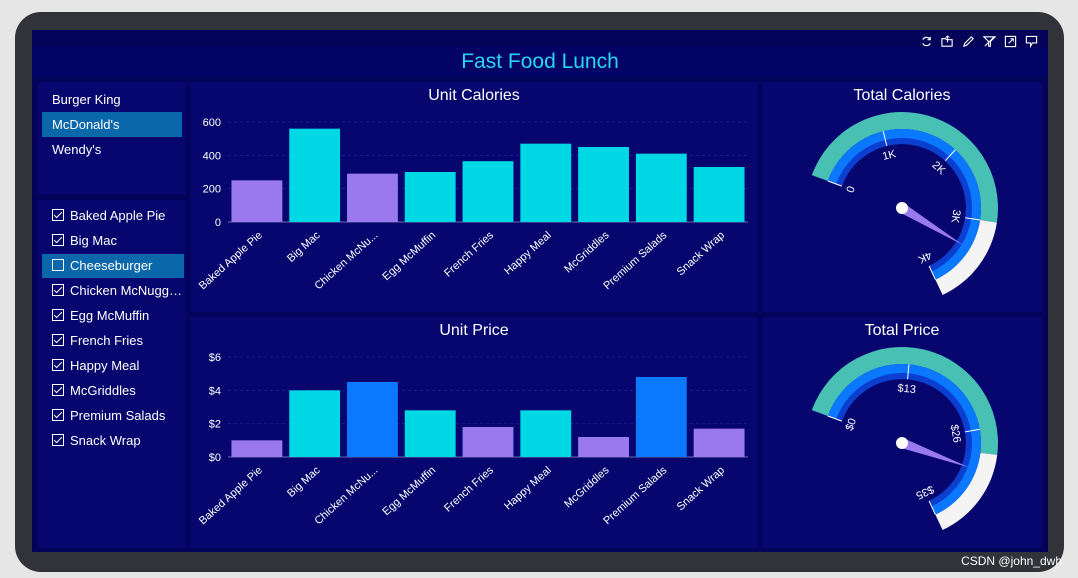 This screenshot has height=578, width=1078. Describe the element at coordinates (430, 197) in the screenshot. I see `calories-bar-egg-mcmuffin` at that location.